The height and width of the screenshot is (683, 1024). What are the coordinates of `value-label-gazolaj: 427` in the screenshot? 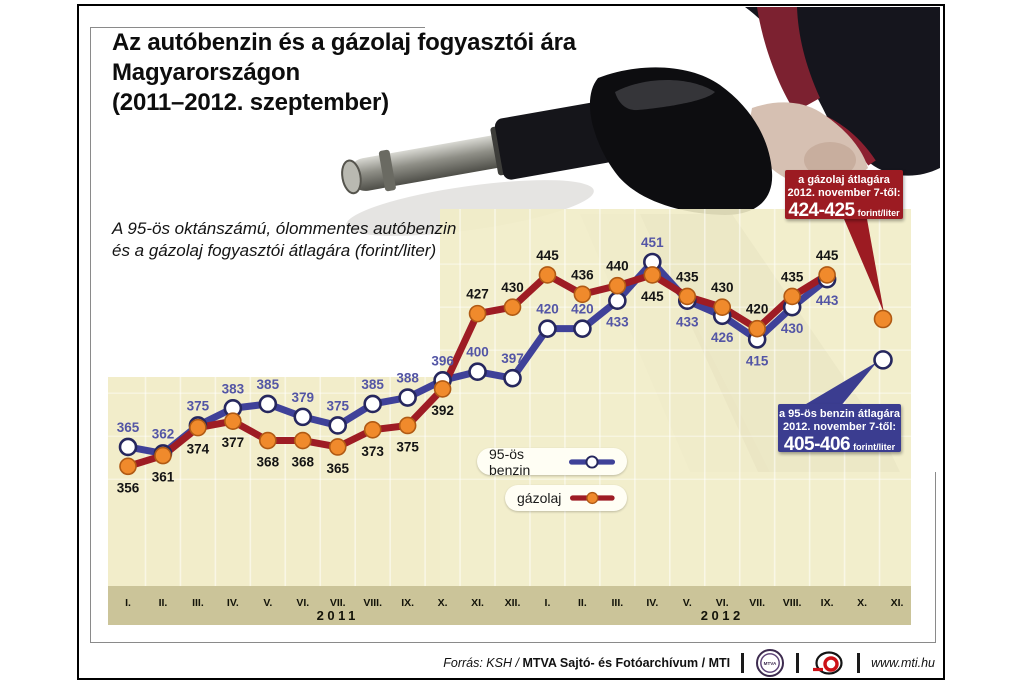 It's located at (477, 294).